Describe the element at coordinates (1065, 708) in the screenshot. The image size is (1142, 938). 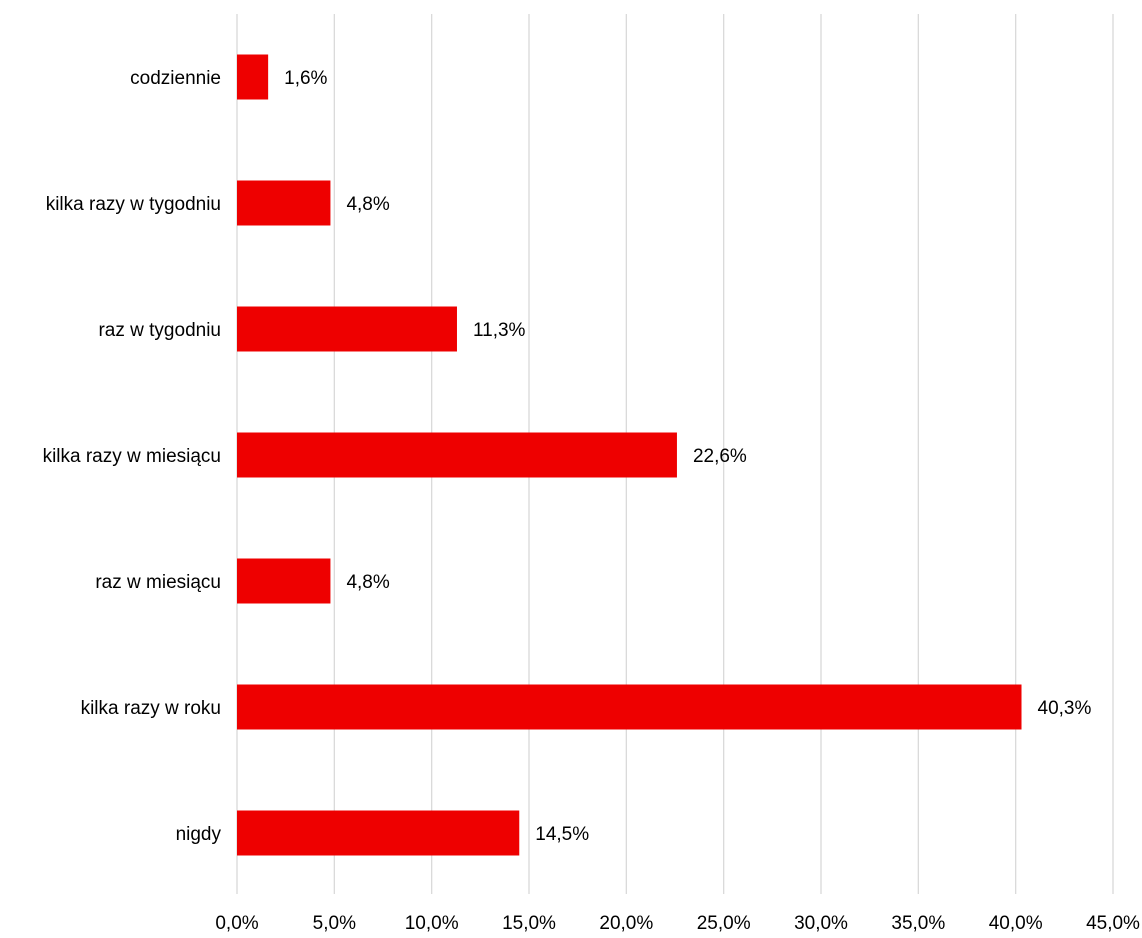
I see `data-label: 40,3%` at that location.